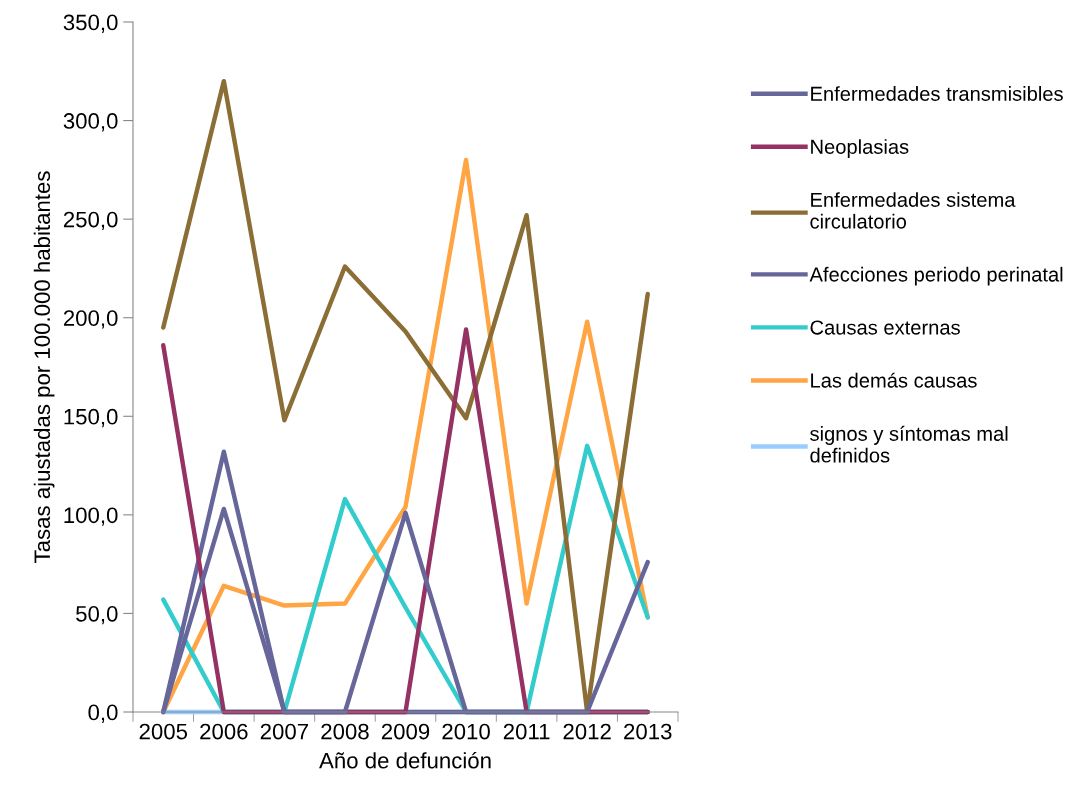 The width and height of the screenshot is (1083, 799). I want to click on y-tick-label: 350,0, so click(90, 23).